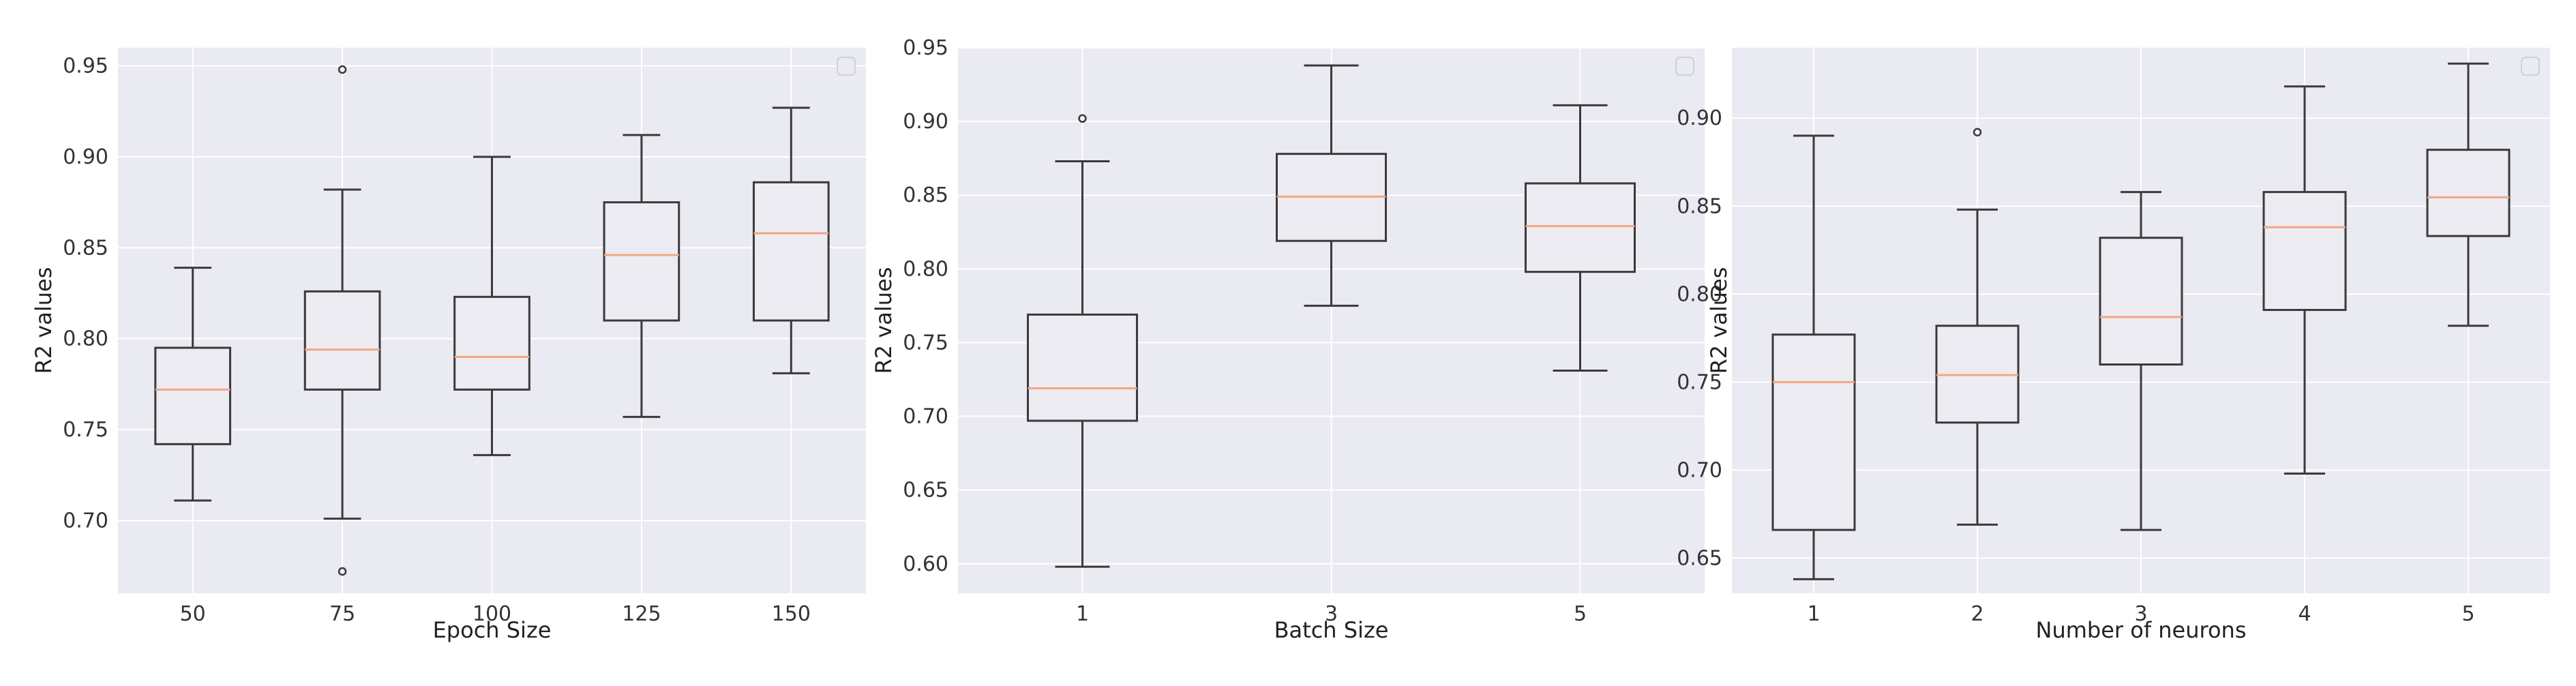 Image resolution: width=2576 pixels, height=686 pixels. What do you see at coordinates (926, 564) in the screenshot?
I see `y-tick-label: 0.60` at bounding box center [926, 564].